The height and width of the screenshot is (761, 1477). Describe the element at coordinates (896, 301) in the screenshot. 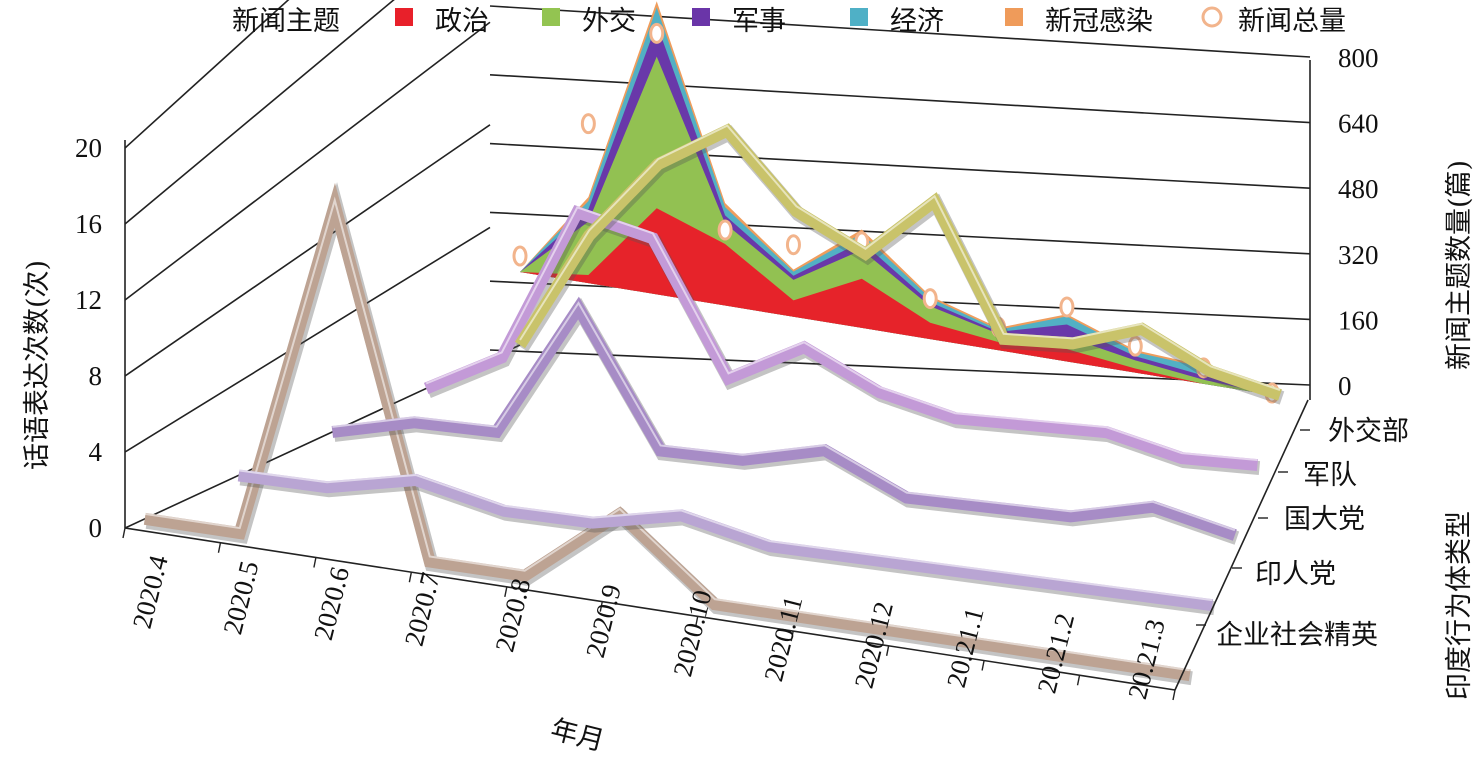

I see `area-政治` at that location.